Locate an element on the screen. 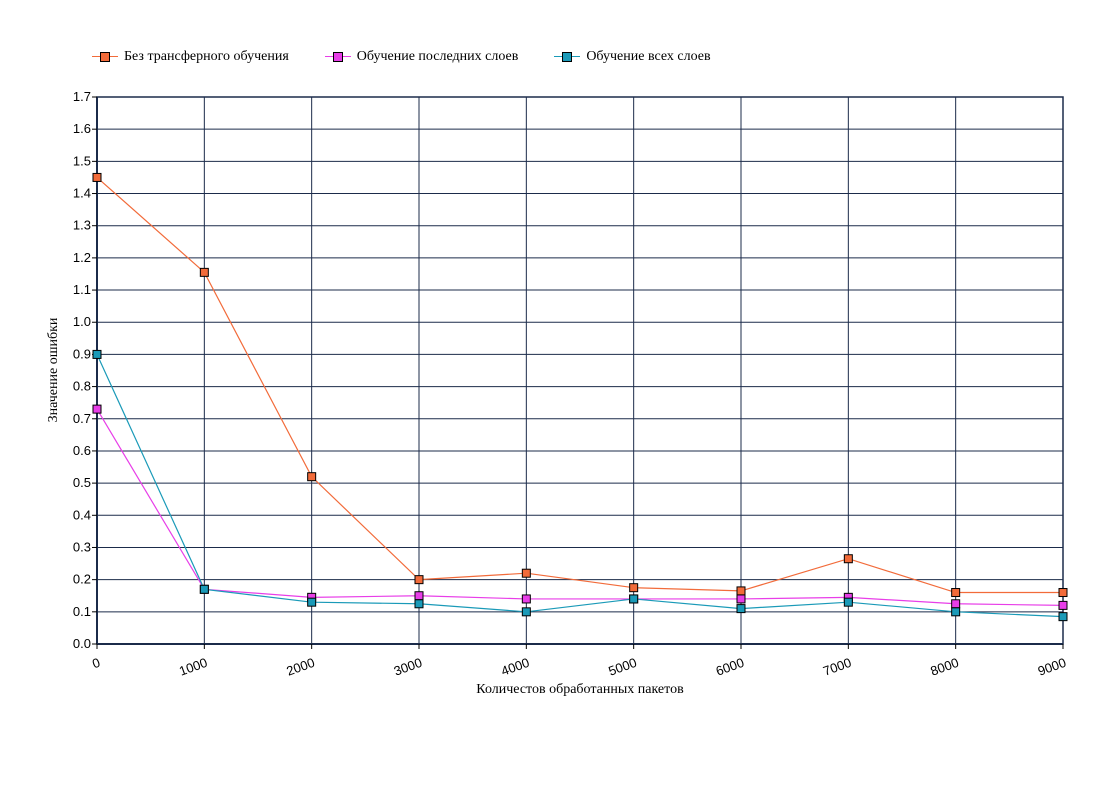 Image resolution: width=1095 pixels, height=805 pixels. y-tick-label: 1.5 is located at coordinates (82, 160).